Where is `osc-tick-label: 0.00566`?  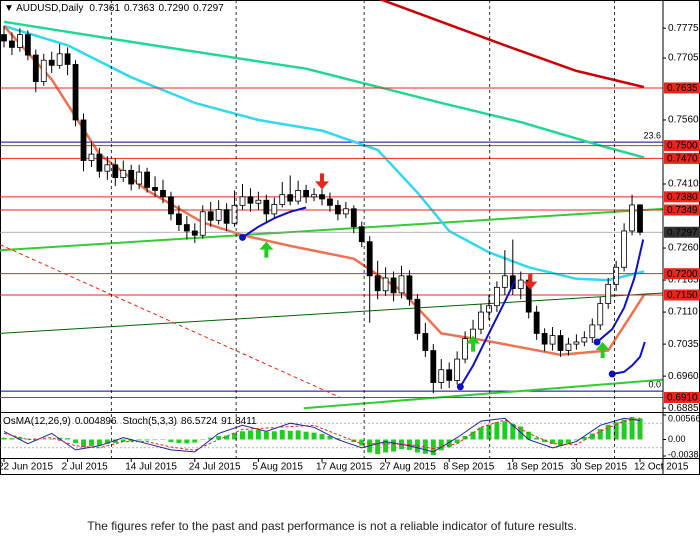
osc-tick-label: 0.00566 is located at coordinates (684, 418).